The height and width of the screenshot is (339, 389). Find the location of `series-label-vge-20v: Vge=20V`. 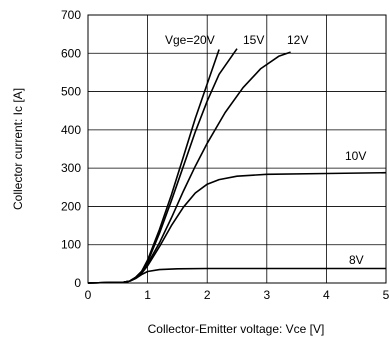

series-label-vge-20v: Vge=20V is located at coordinates (190, 40).